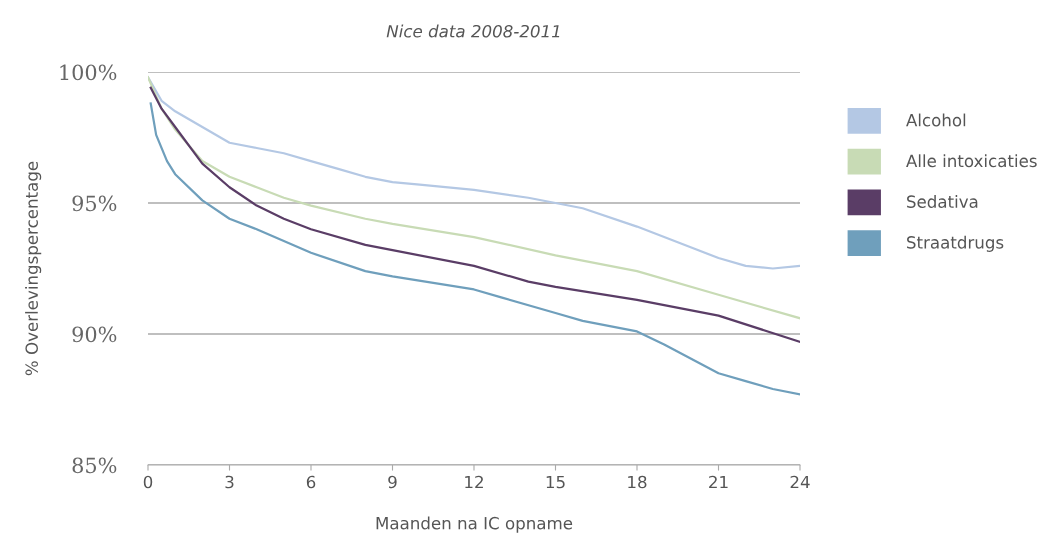 This screenshot has height=551, width=1049. Describe the element at coordinates (474, 482) in the screenshot. I see `x-tick-label: 12` at that location.